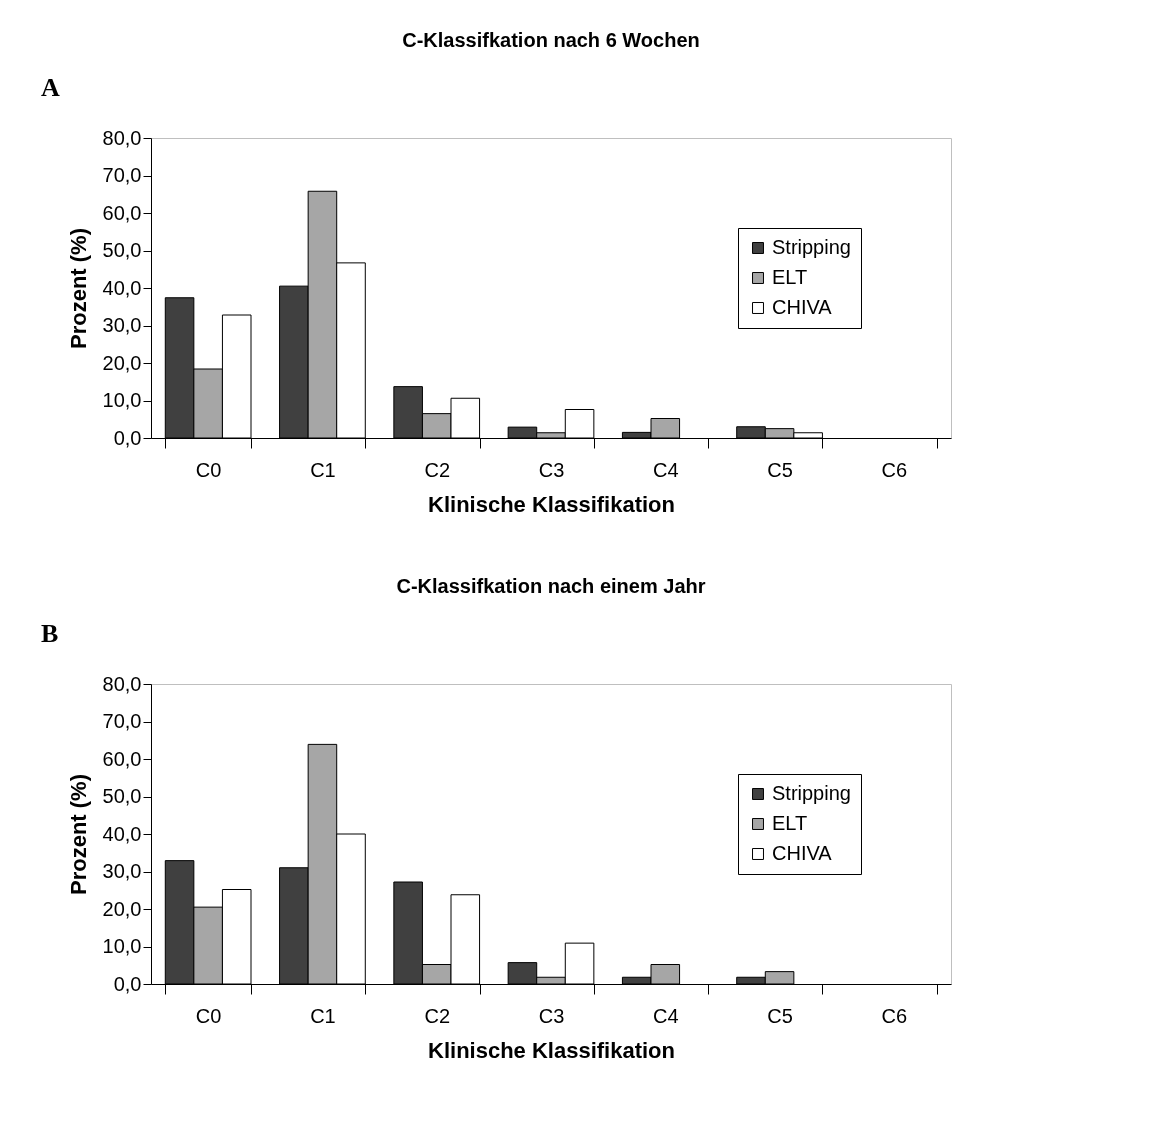 The width and height of the screenshot is (1173, 1142). I want to click on chart-title: C-Klassifkation nach einem Jahr, so click(551, 586).